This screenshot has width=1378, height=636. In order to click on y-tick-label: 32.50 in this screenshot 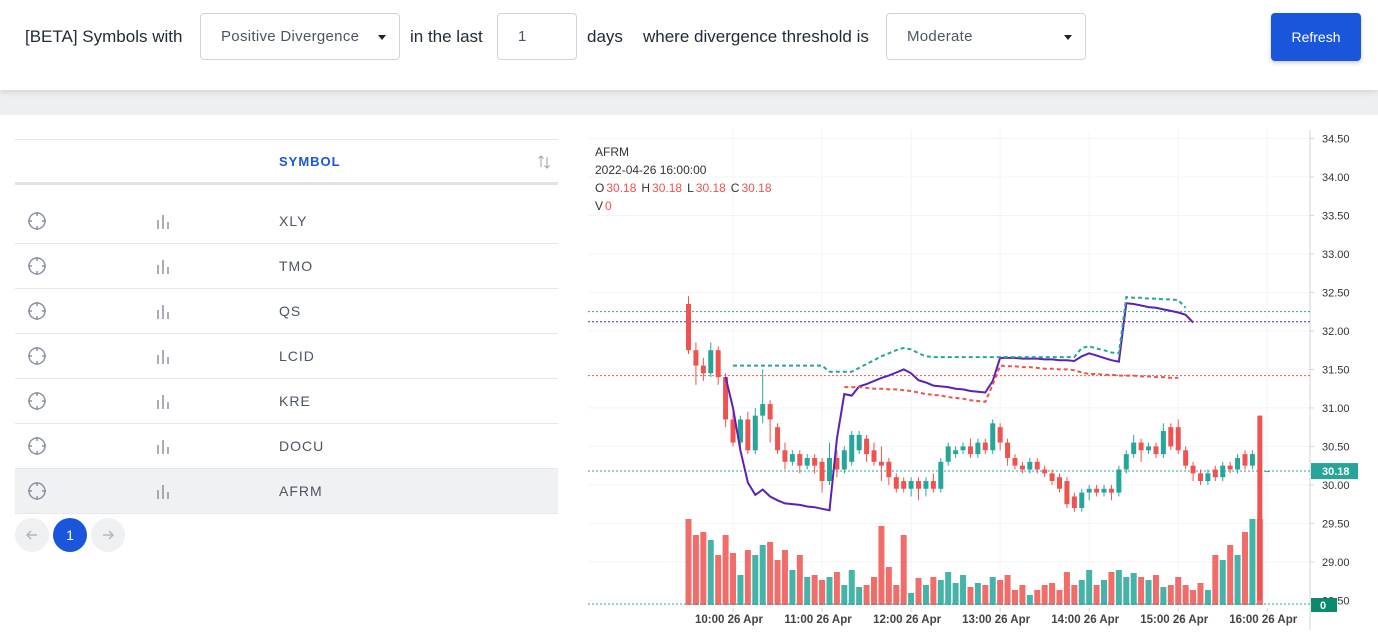, I will do `click(1336, 293)`.